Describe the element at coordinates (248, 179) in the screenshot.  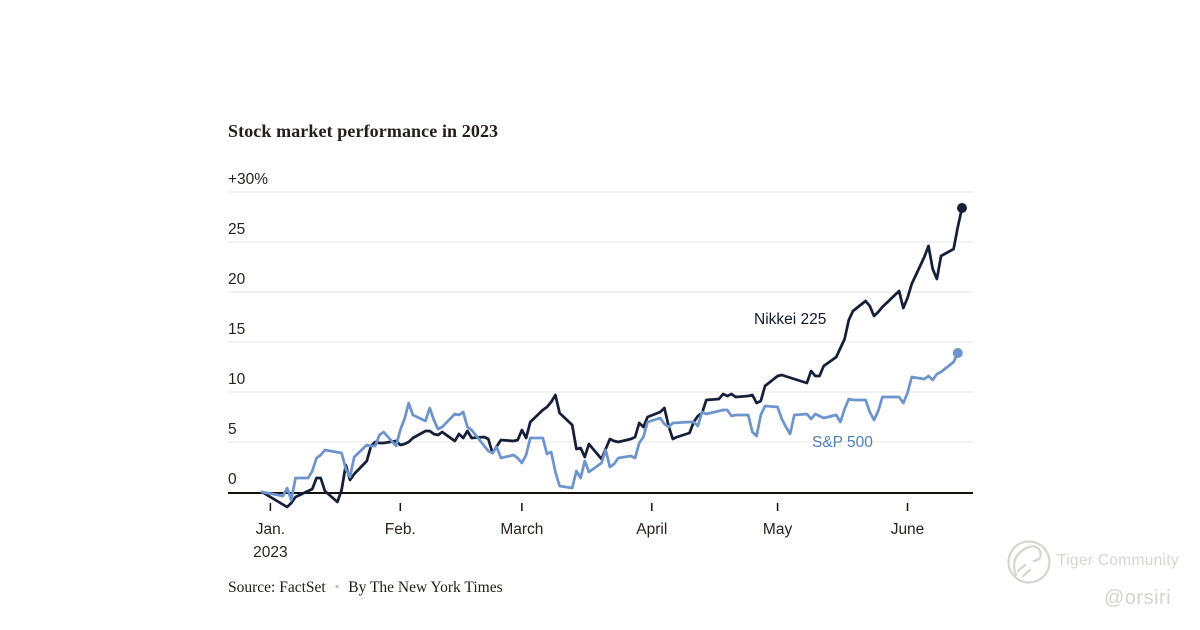
I see `y-axis-label: +30%` at that location.